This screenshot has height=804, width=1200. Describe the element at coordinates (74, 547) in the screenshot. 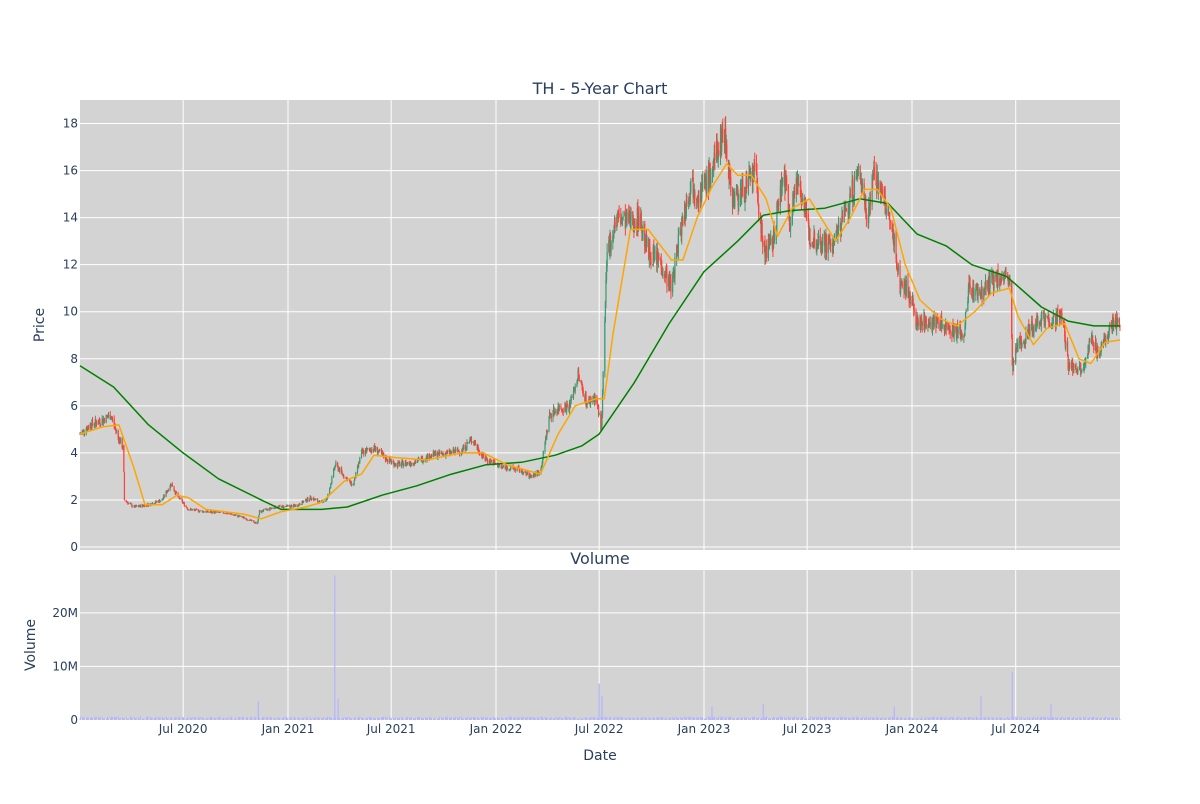

I see `price-y-tick-label: 0` at that location.